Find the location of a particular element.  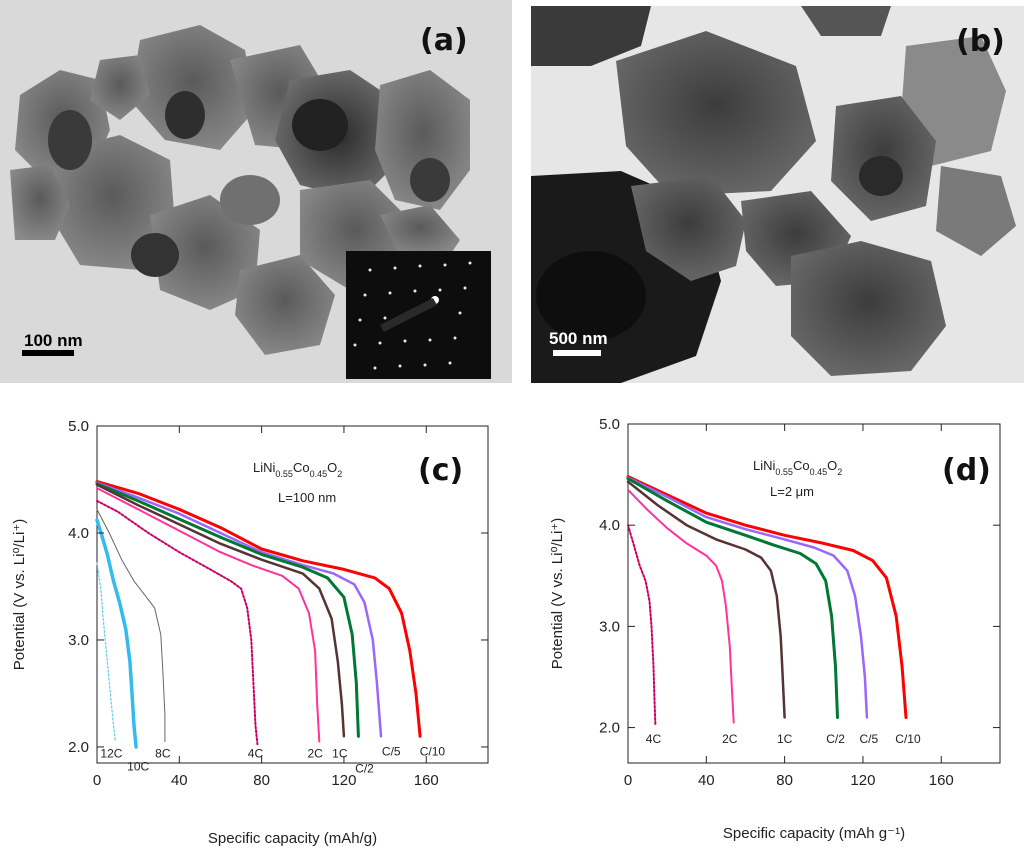

series-layer-d is located at coordinates (767, 601).